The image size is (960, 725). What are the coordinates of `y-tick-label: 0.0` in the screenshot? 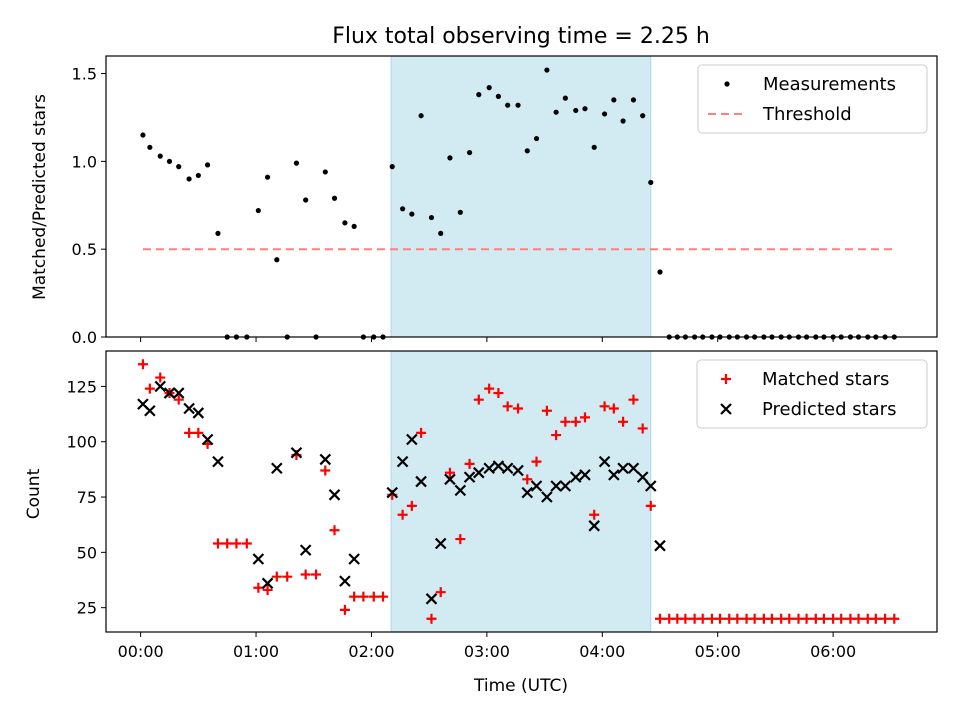 It's located at (84, 337).